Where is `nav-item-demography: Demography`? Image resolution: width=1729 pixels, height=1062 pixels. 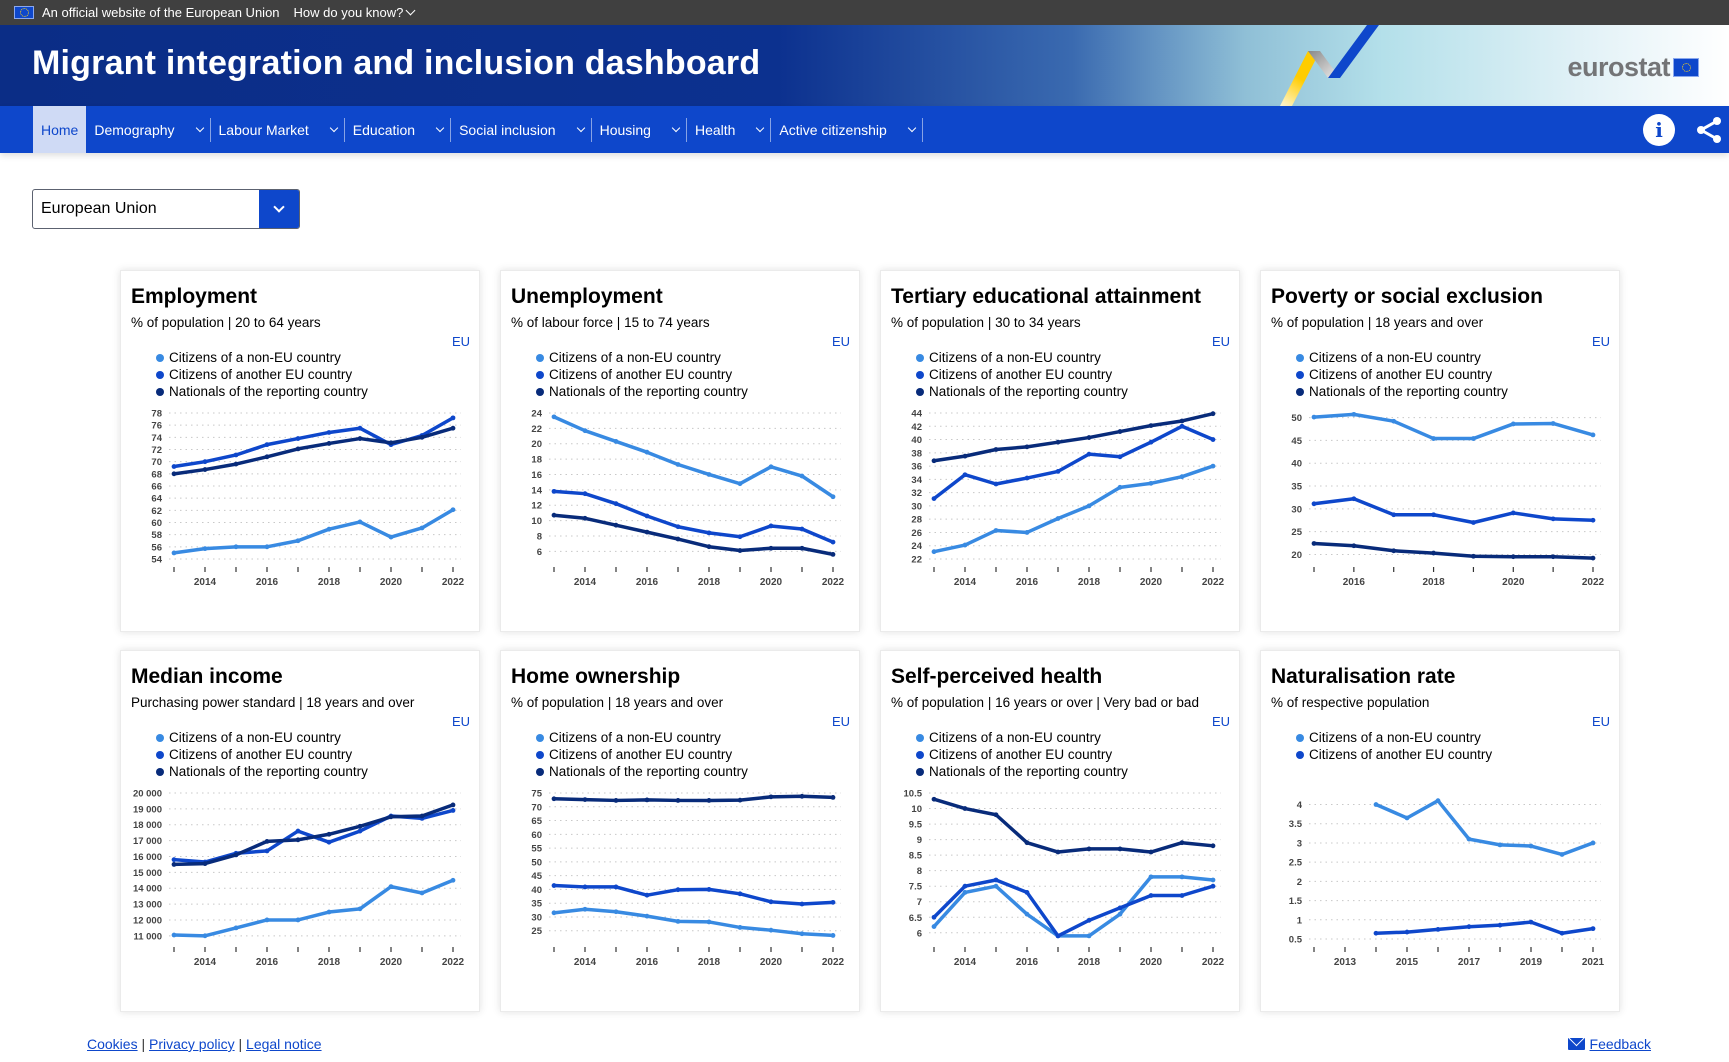
nav-item-demography: Demography is located at coordinates (148, 129).